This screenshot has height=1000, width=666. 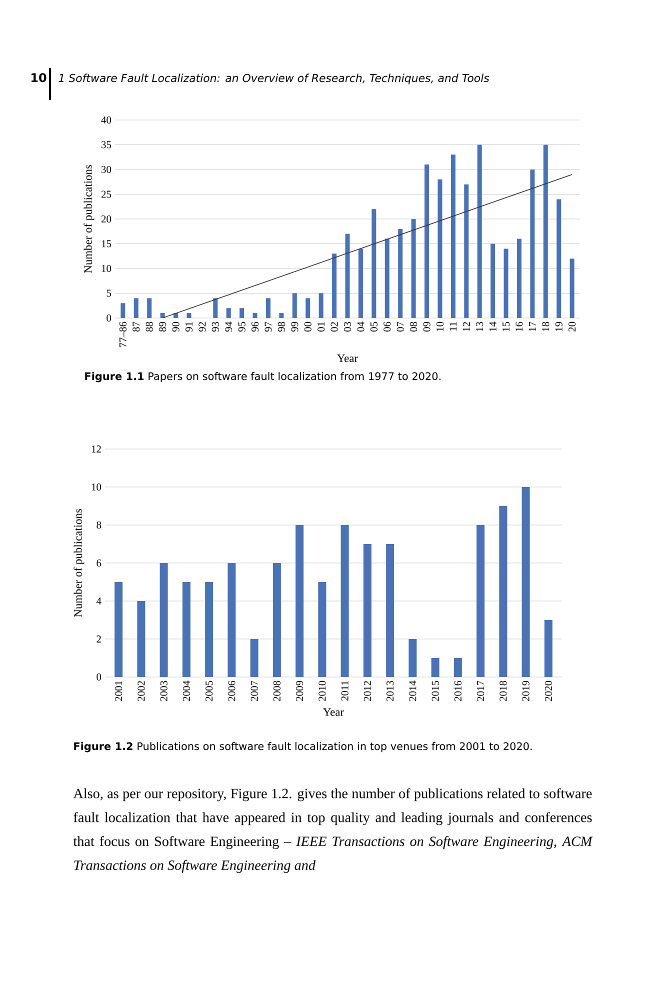 I want to click on y-tick-label: 12, so click(x=96, y=449).